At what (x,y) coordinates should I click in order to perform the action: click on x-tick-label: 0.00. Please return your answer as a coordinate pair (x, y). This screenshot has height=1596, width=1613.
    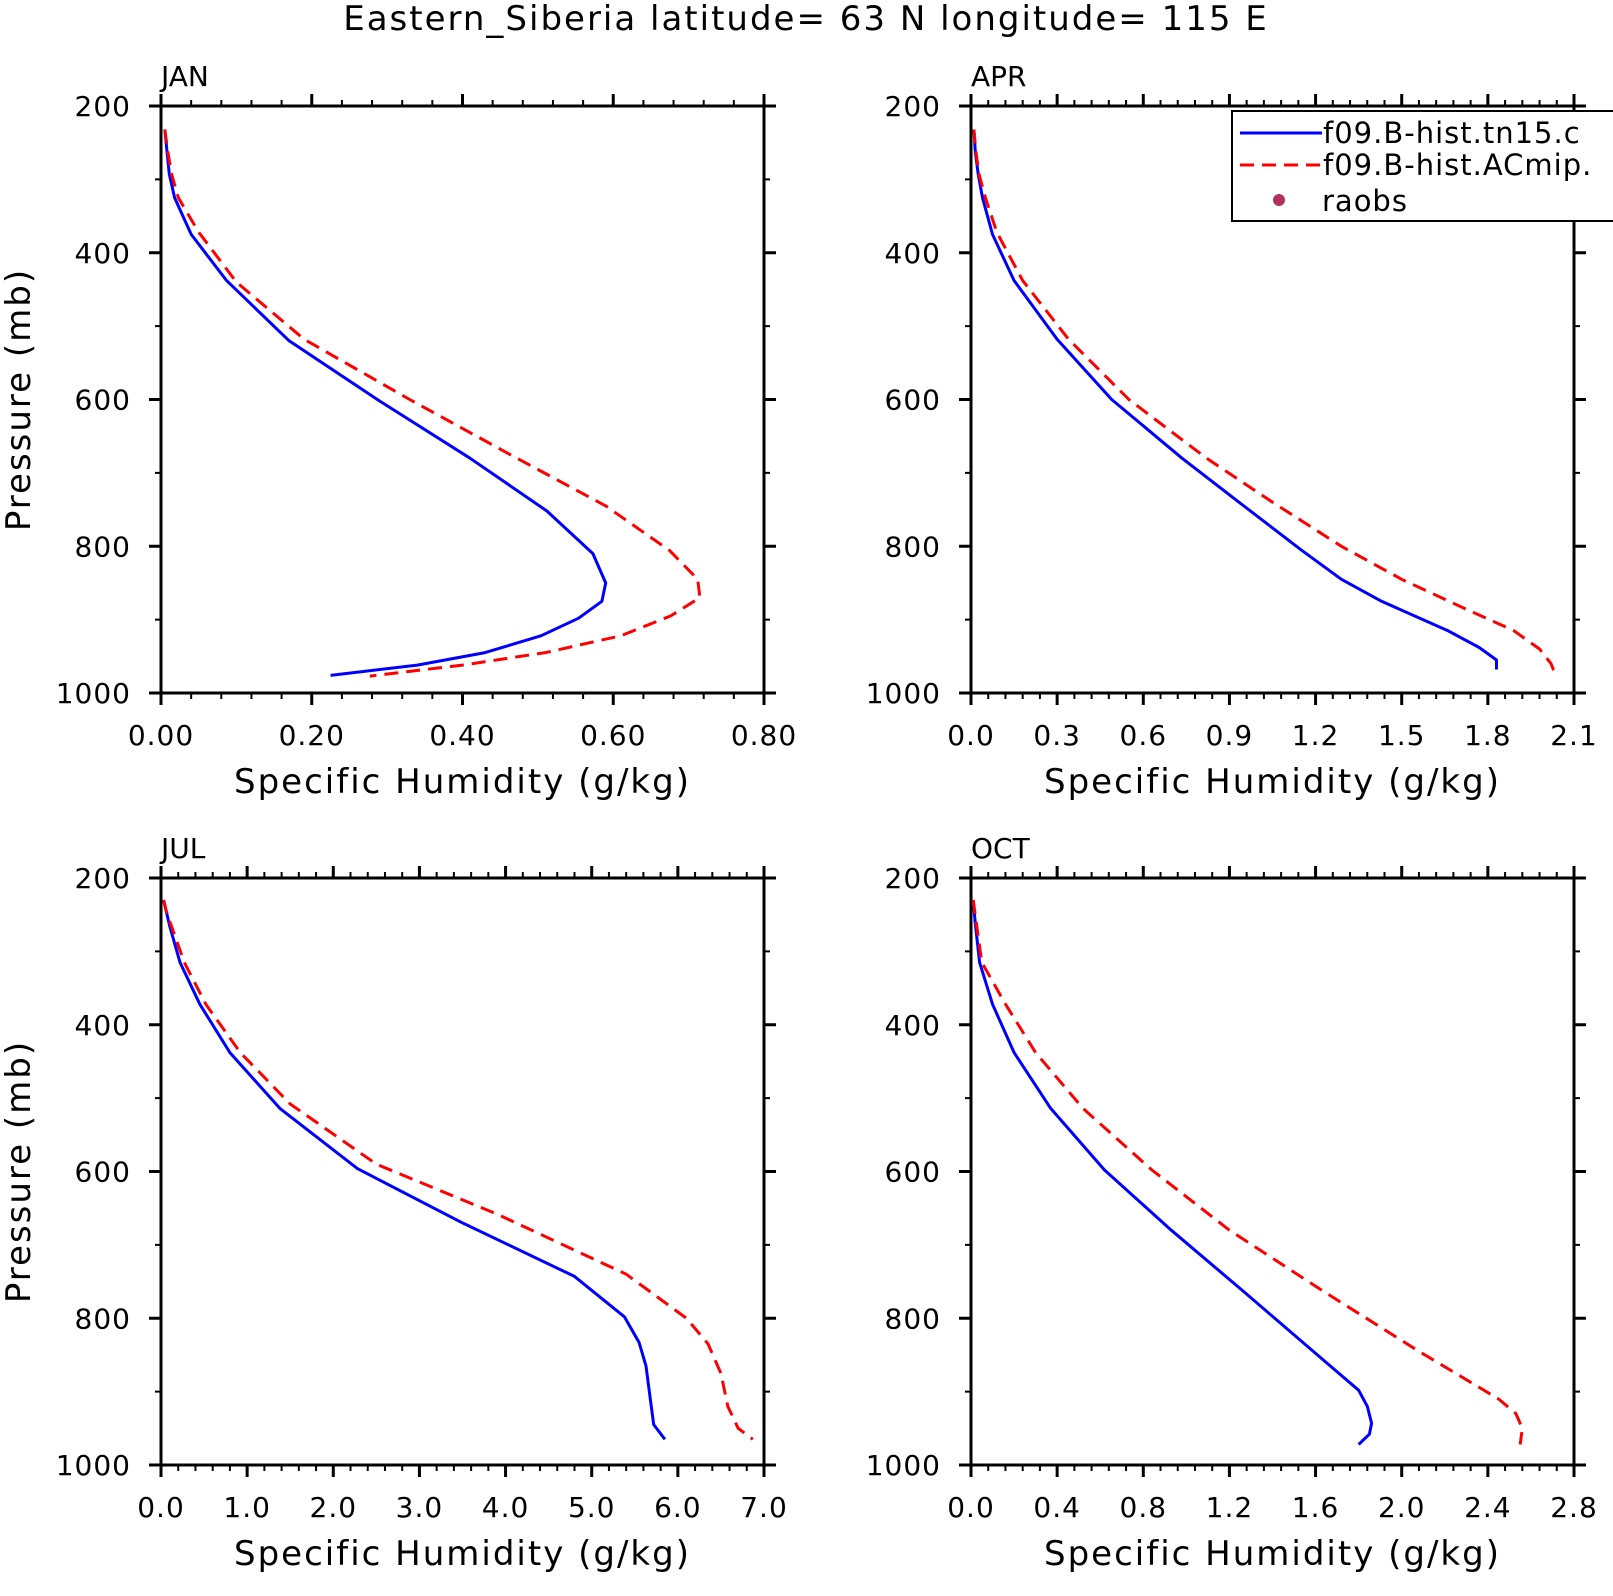
    Looking at the image, I should click on (161, 735).